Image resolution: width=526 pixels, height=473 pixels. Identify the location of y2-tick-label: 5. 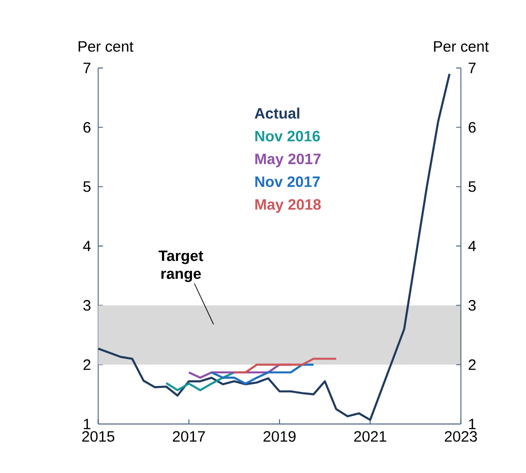
(472, 186).